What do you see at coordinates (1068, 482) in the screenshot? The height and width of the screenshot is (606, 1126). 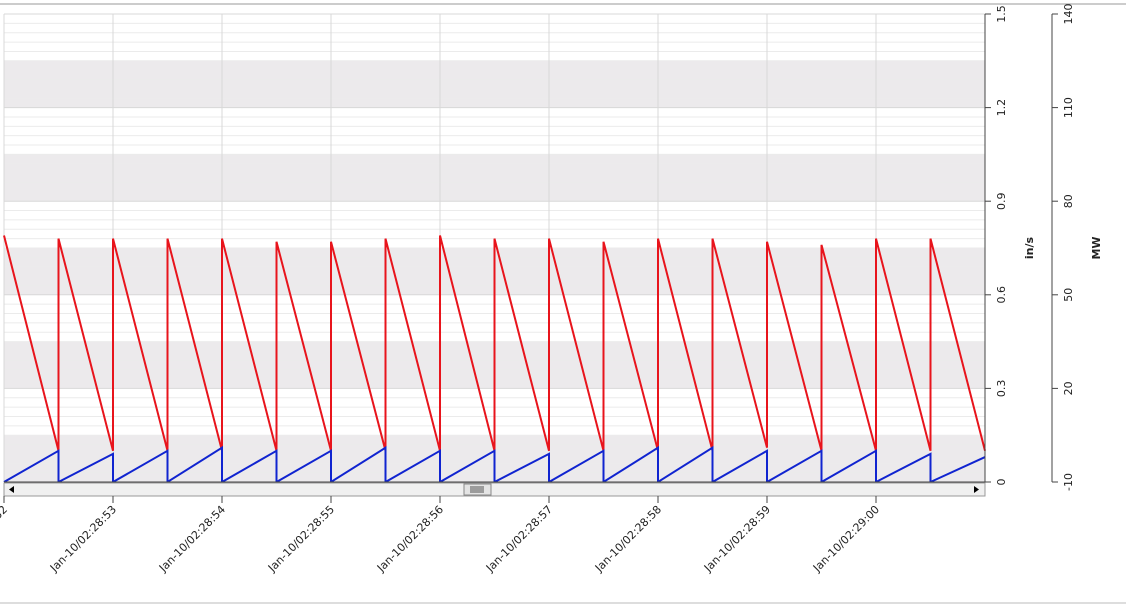 I see `y2-tick-label: -10` at bounding box center [1068, 482].